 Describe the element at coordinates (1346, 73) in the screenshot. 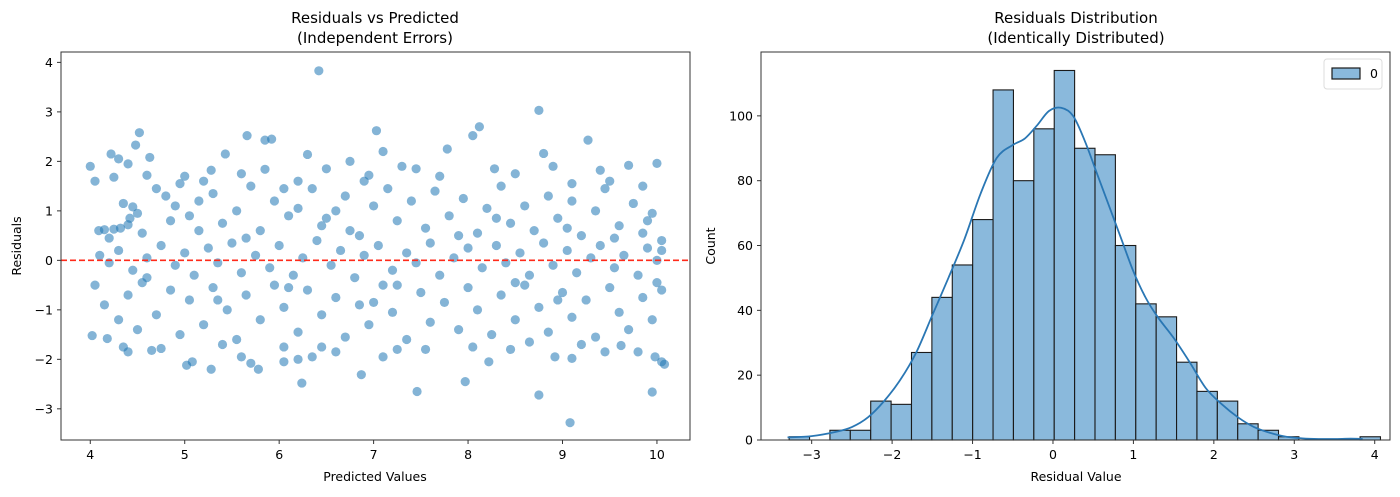

I see `legend-swatch-icon` at that location.